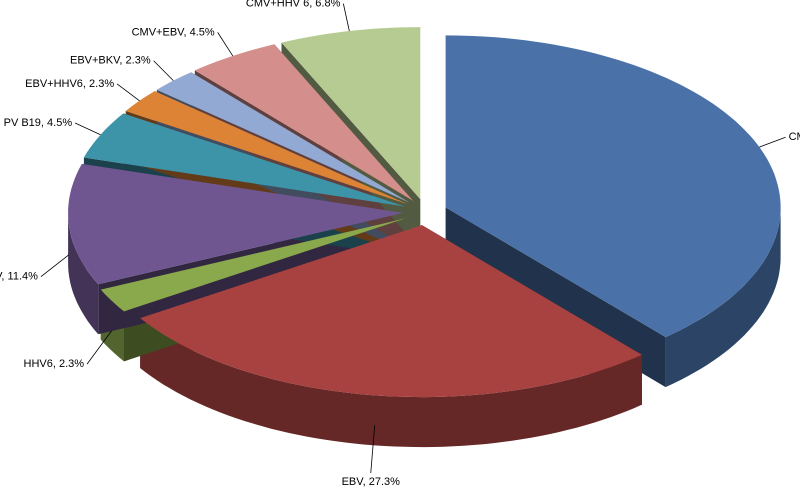 This screenshot has height=491, width=800. Describe the element at coordinates (110, 61) in the screenshot. I see `data-label: EBV+BKV, 2.3%` at that location.